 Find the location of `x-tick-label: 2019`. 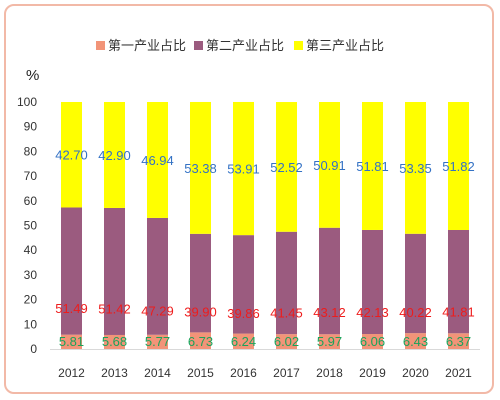

x-tick-label: 2019 is located at coordinates (372, 373).